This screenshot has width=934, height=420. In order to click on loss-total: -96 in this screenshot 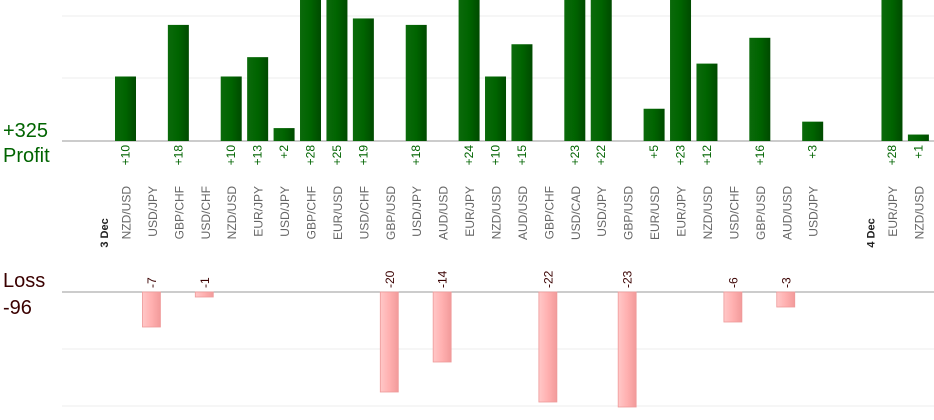, I will do `click(17, 308)`.